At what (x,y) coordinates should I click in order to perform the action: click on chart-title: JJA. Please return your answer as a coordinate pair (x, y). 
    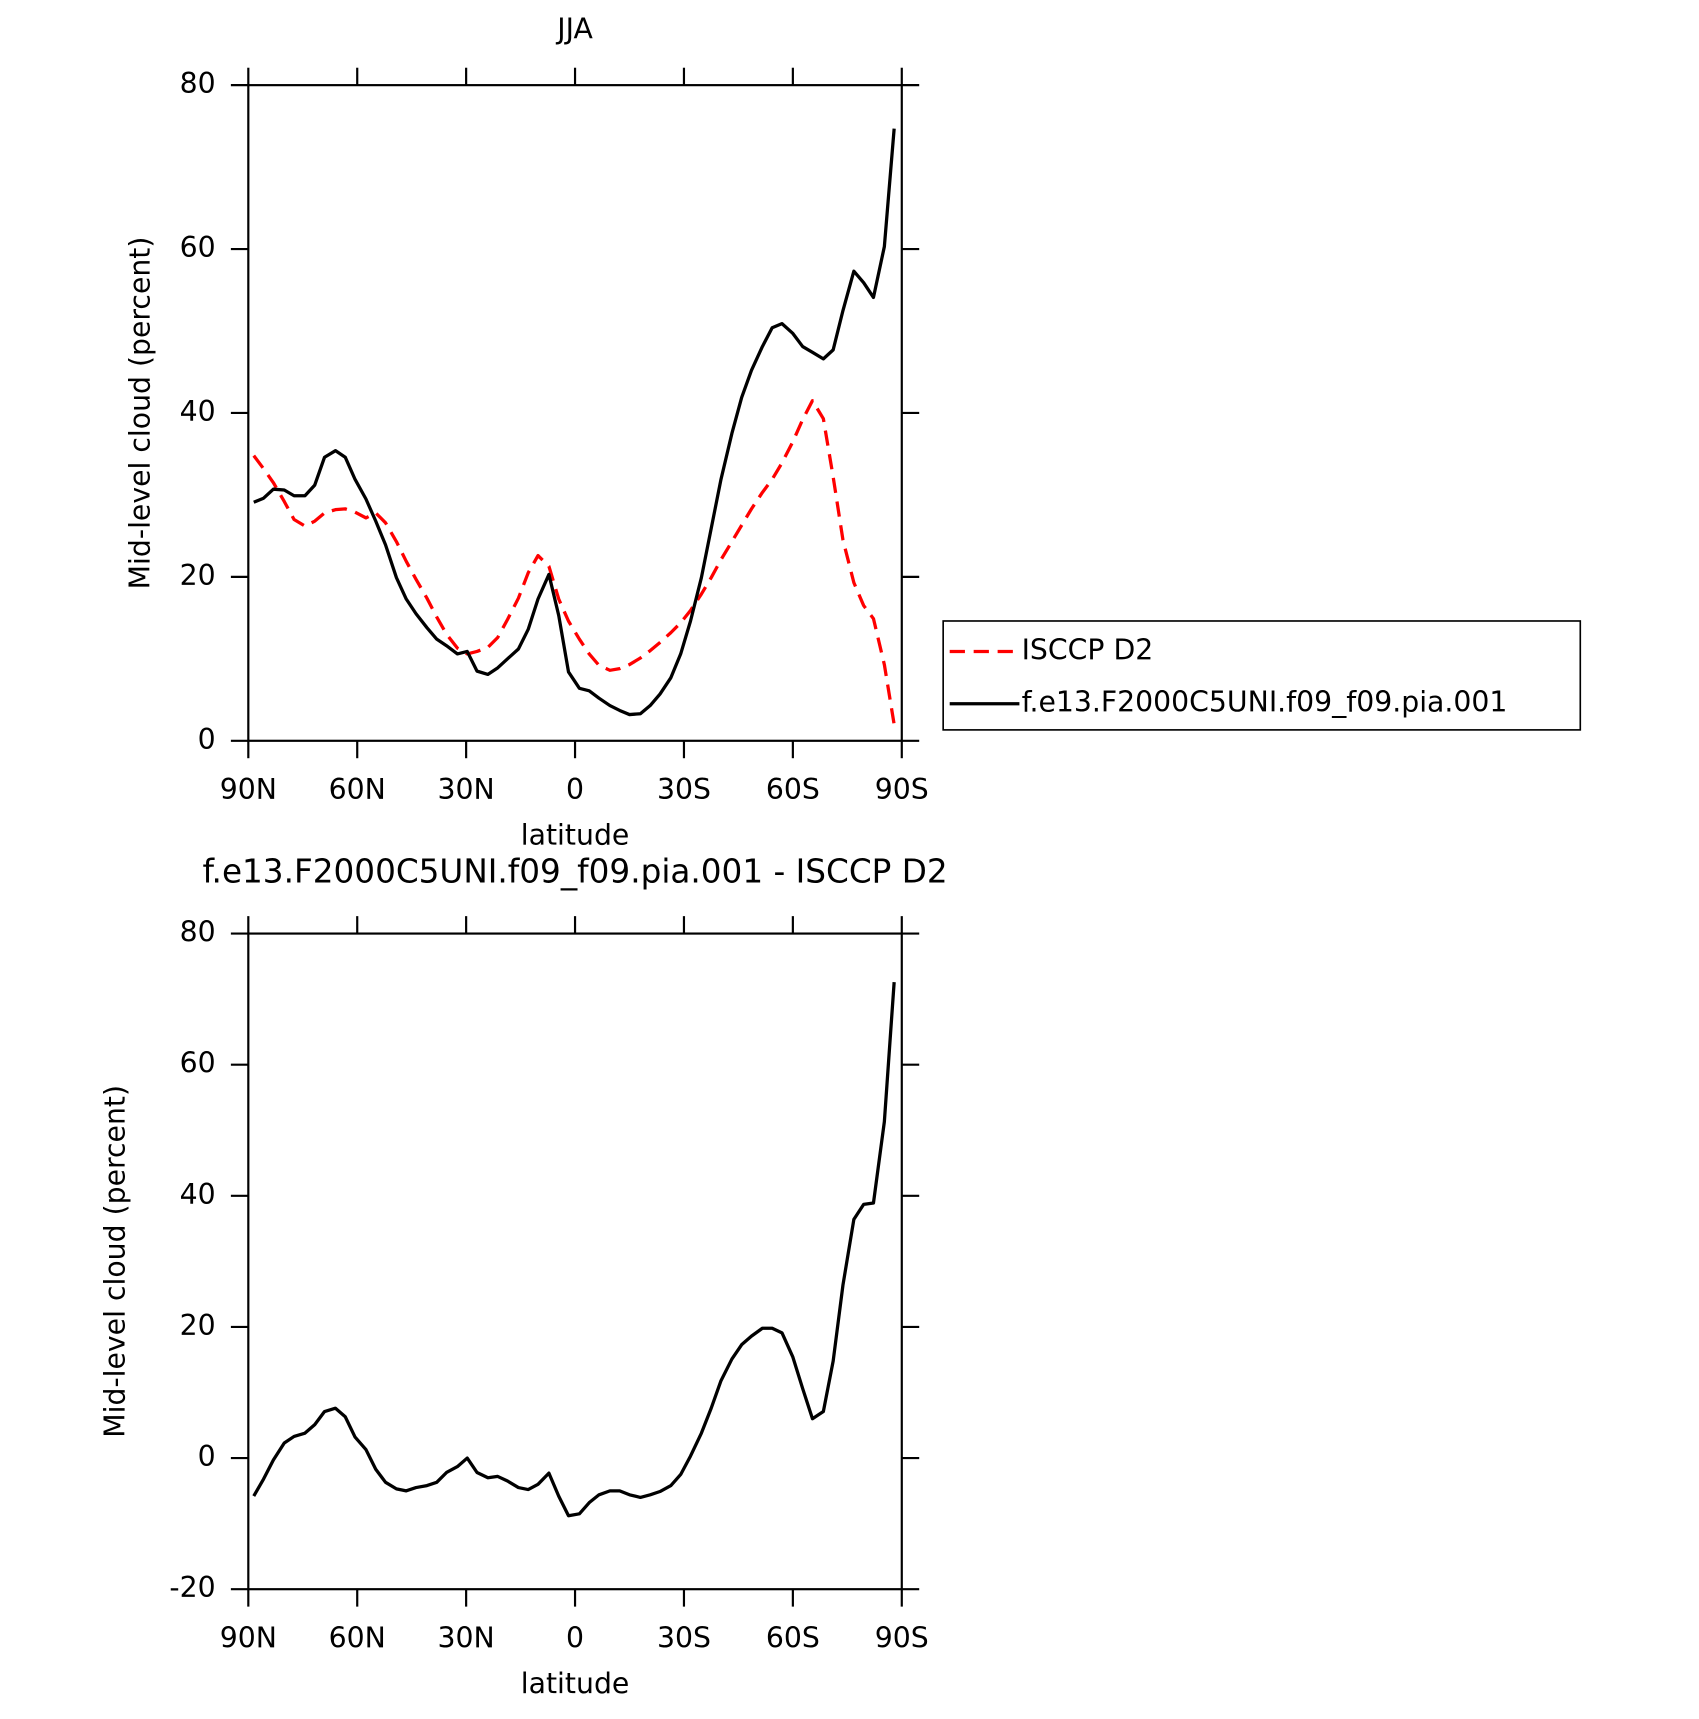
    Looking at the image, I should click on (574, 29).